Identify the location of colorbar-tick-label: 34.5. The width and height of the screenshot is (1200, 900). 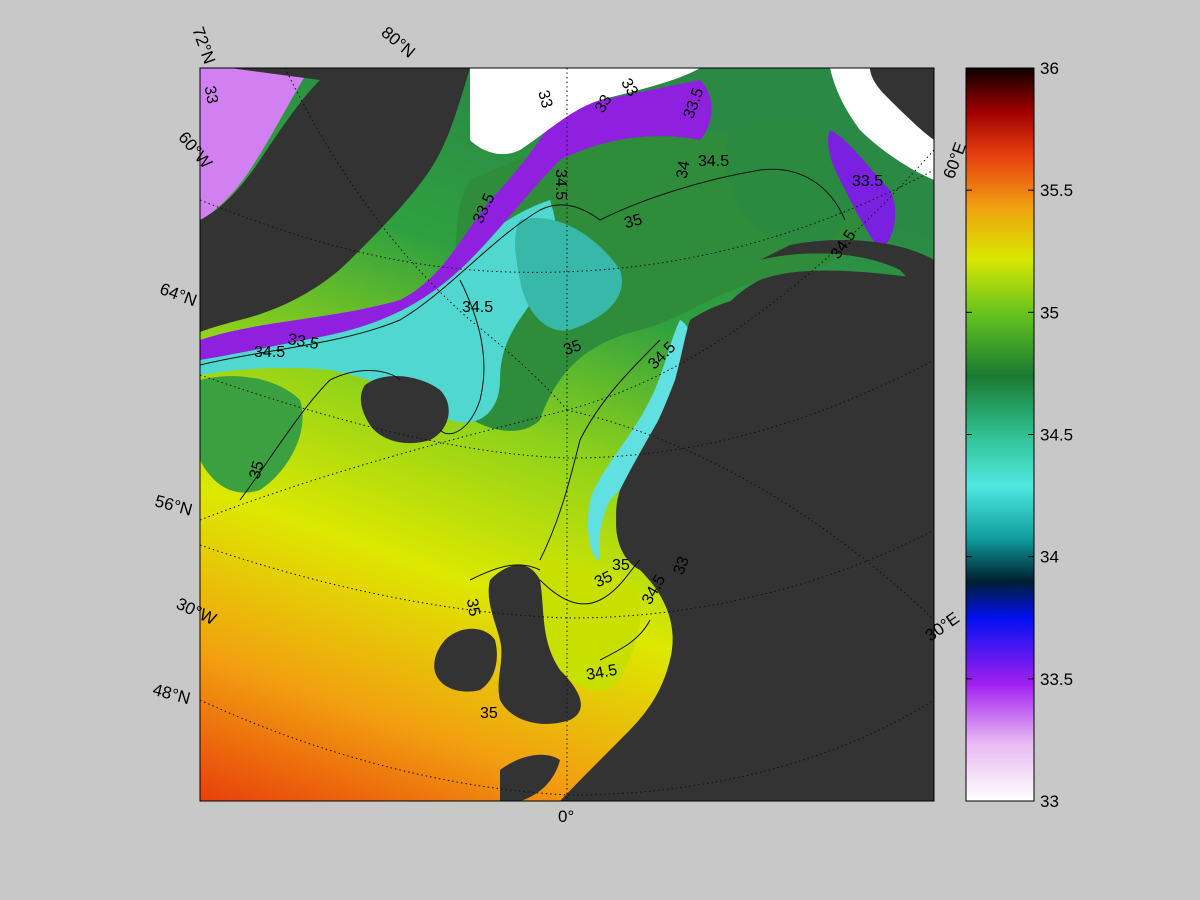
(1056, 435).